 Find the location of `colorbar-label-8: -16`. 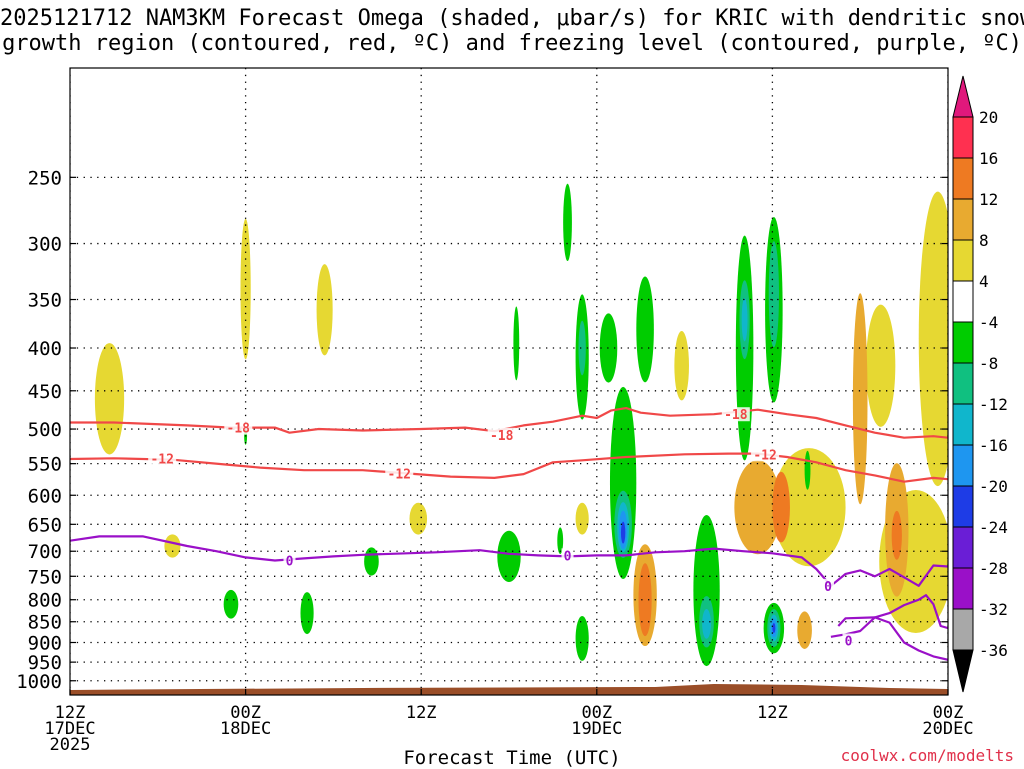

colorbar-label-8: -16 is located at coordinates (993, 445).